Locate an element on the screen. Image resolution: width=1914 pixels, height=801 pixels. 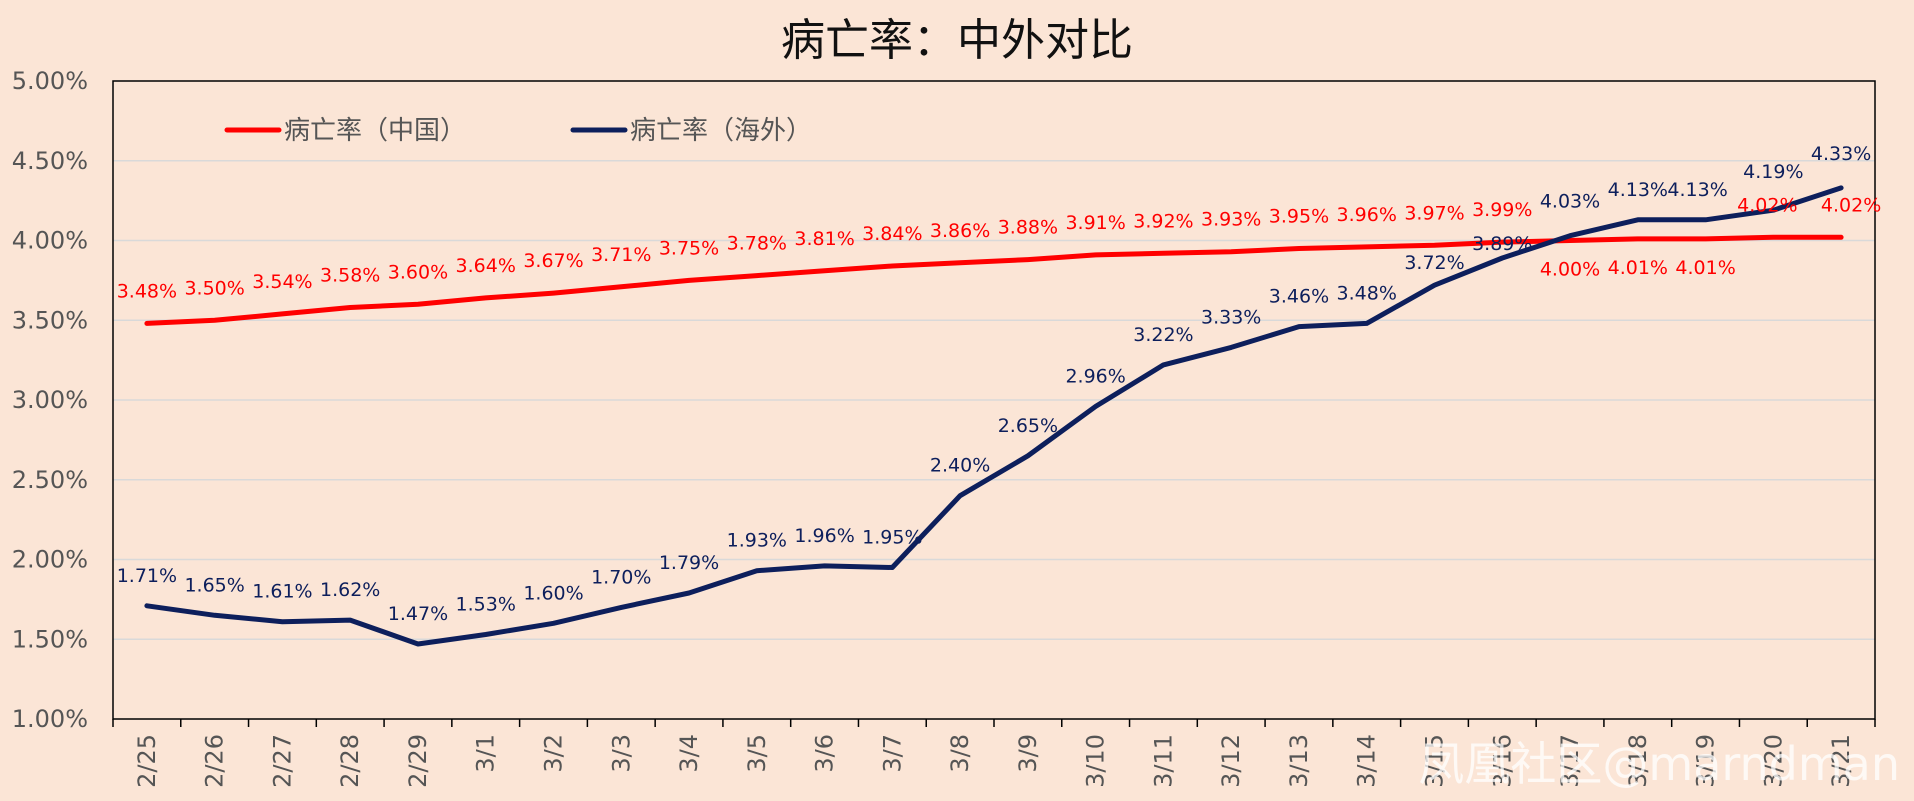
legend-item-overseas: 病亡率（海外） is located at coordinates (691, 131).